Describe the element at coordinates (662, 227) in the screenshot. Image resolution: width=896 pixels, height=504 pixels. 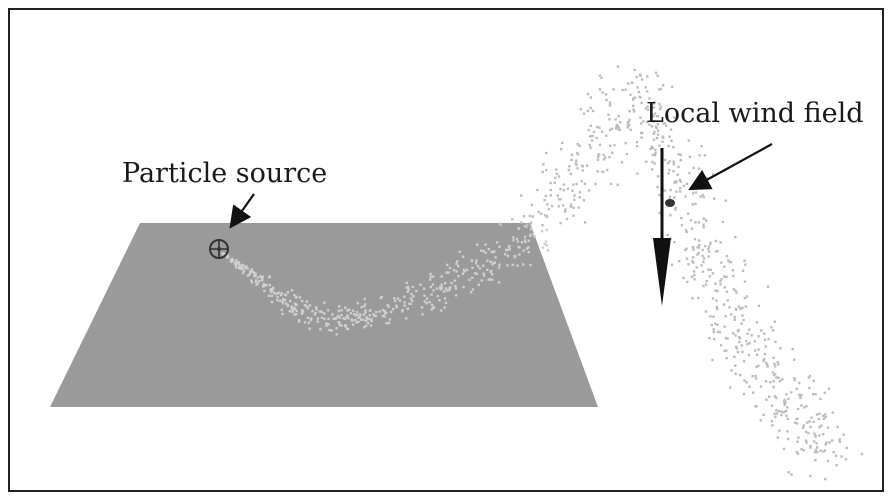
I see `wind-vector-down-arrow-icon` at that location.